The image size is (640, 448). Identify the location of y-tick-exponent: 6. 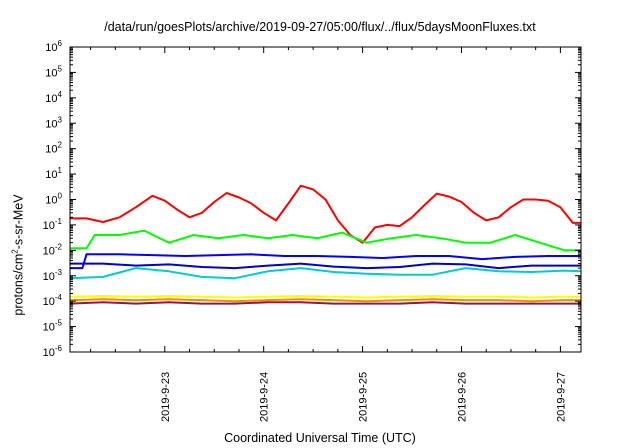
(60, 43).